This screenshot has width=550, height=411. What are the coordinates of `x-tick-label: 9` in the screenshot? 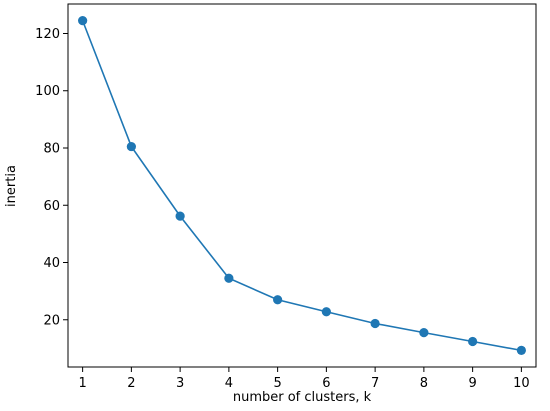 It's located at (472, 383).